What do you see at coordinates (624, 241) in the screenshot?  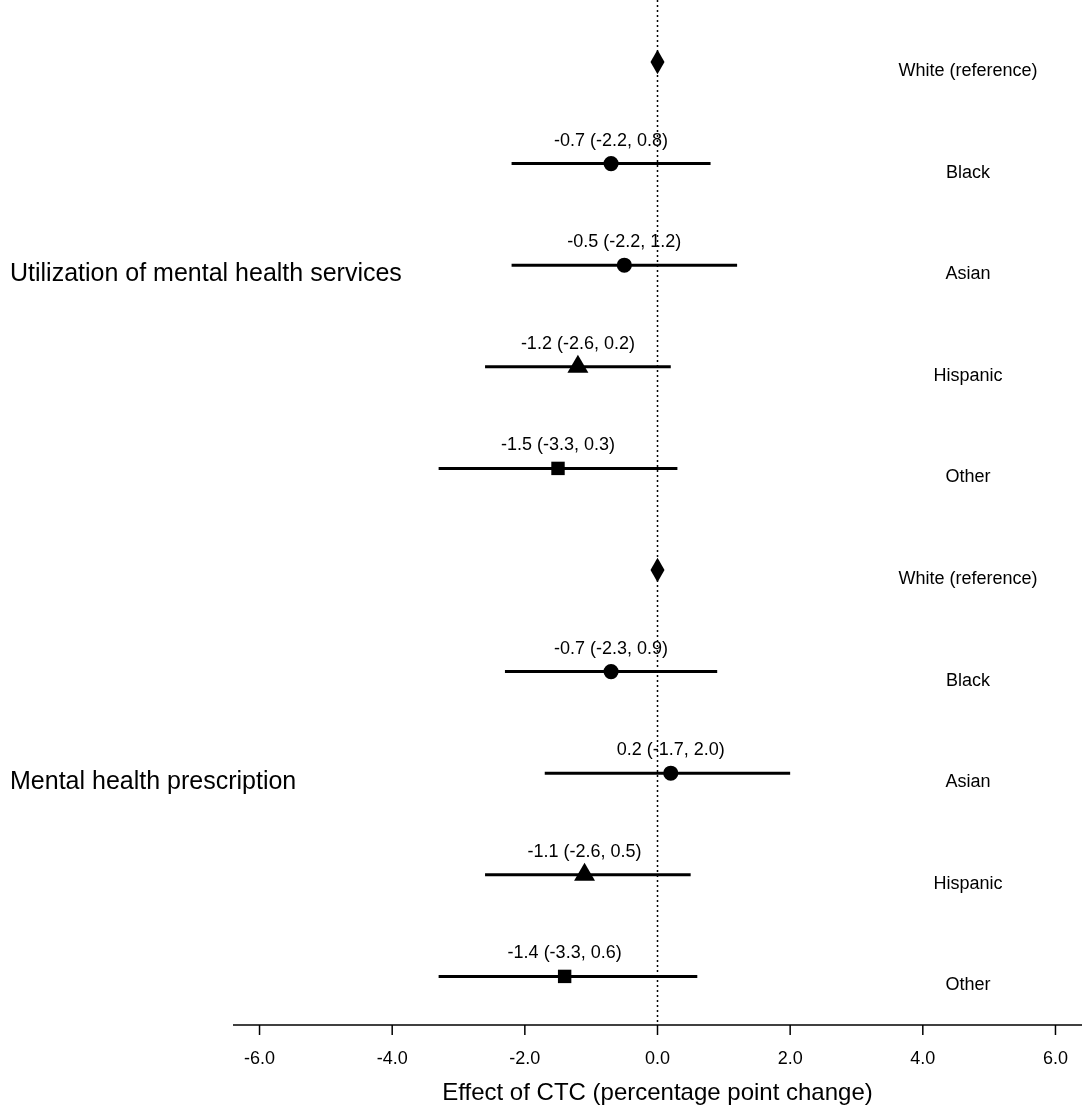 I see `data-label: -0.5 (-2.2, 1.2)` at bounding box center [624, 241].